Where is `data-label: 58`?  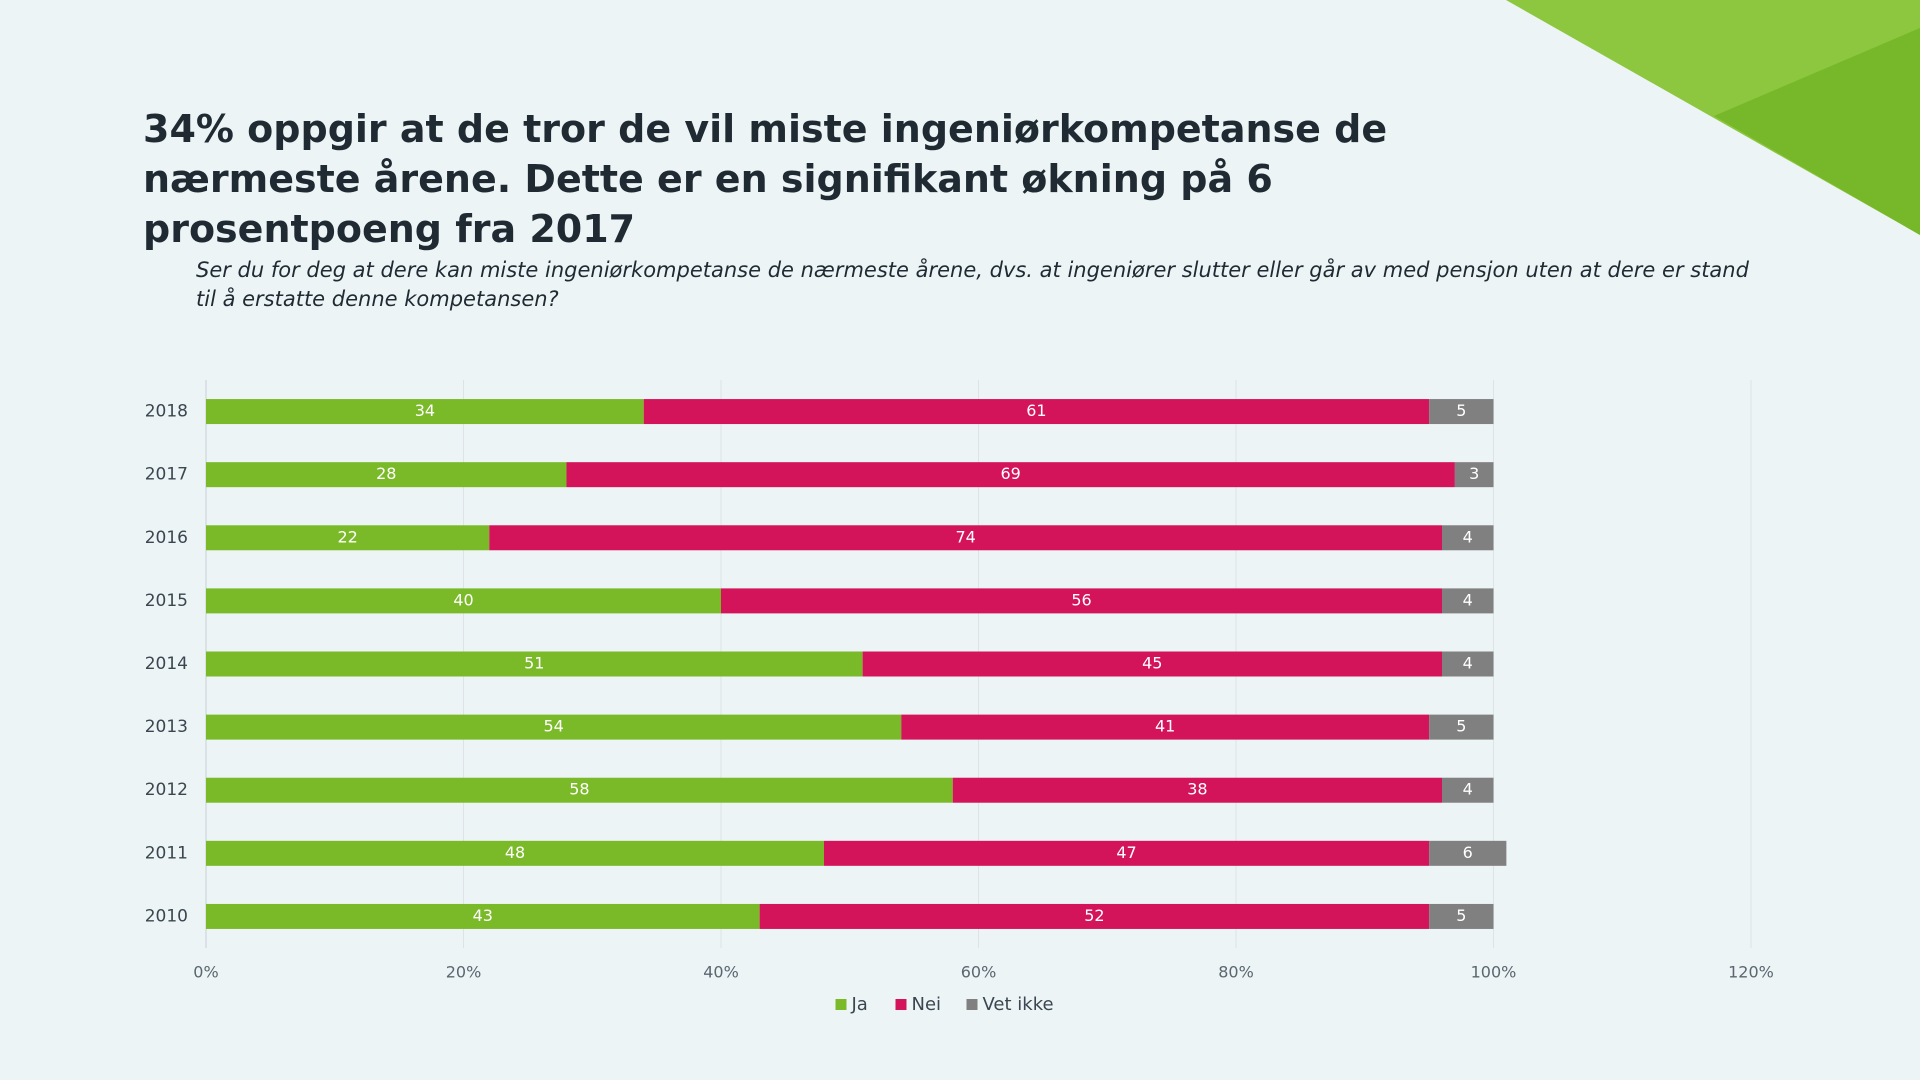 data-label: 58 is located at coordinates (579, 789).